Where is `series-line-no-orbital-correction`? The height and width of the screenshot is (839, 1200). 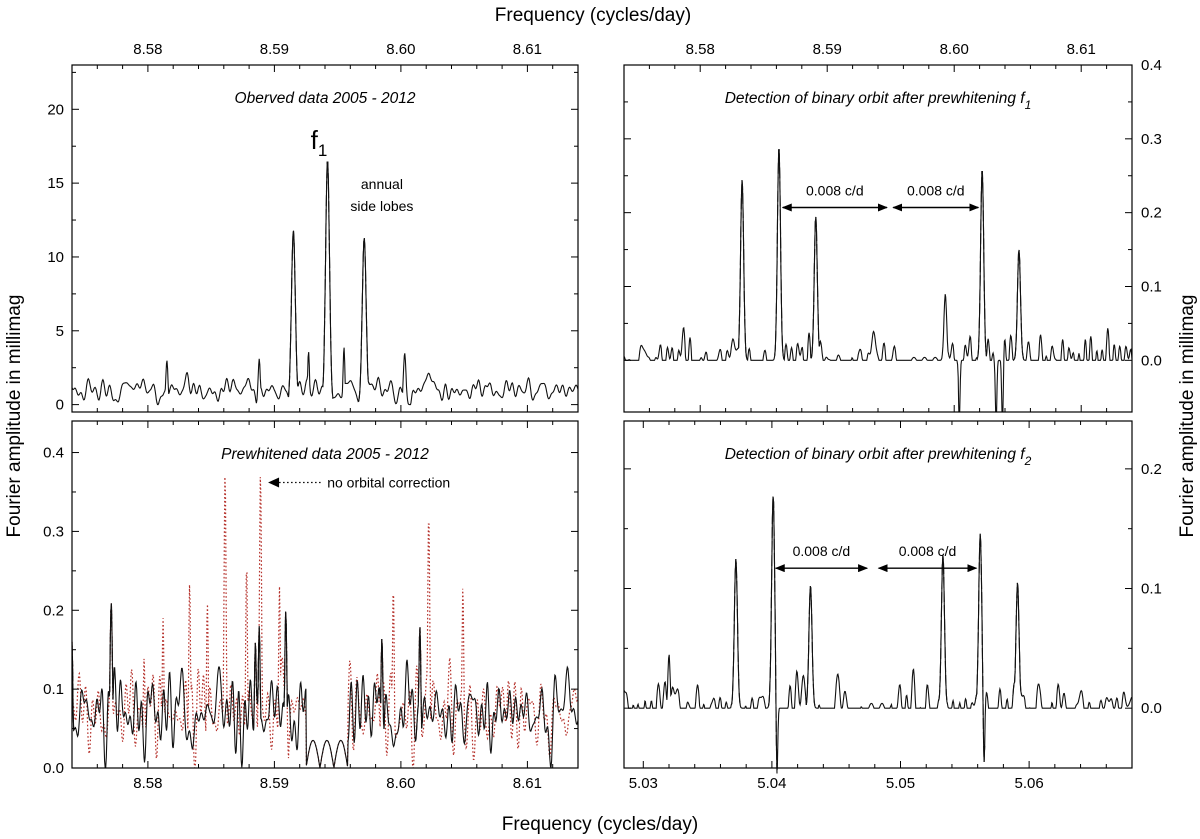
series-line-no-orbital-correction is located at coordinates (325, 622).